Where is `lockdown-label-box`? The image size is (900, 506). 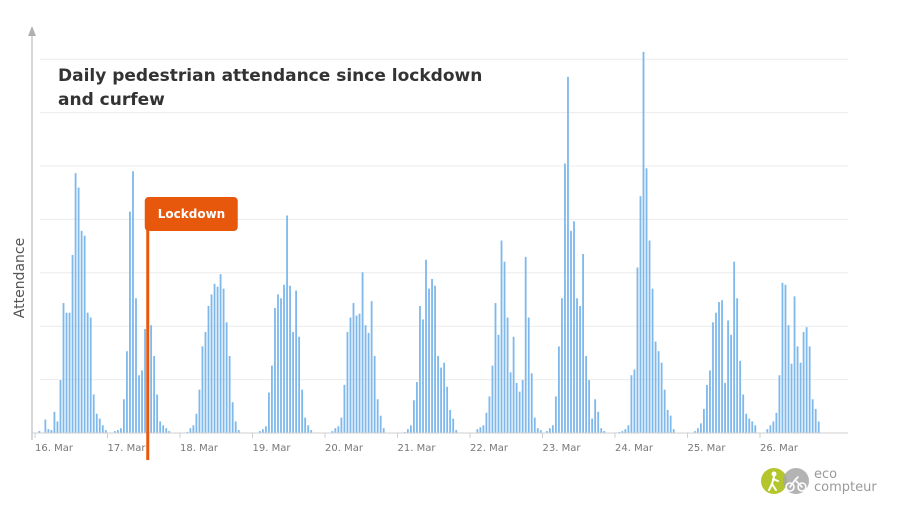 lockdown-label-box is located at coordinates (191, 214).